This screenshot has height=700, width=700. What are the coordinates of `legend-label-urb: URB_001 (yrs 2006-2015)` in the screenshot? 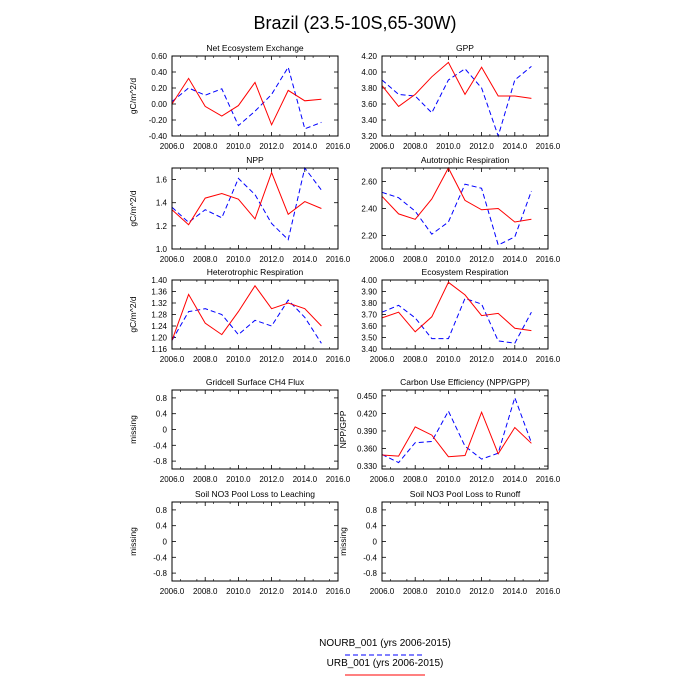 It's located at (385, 663).